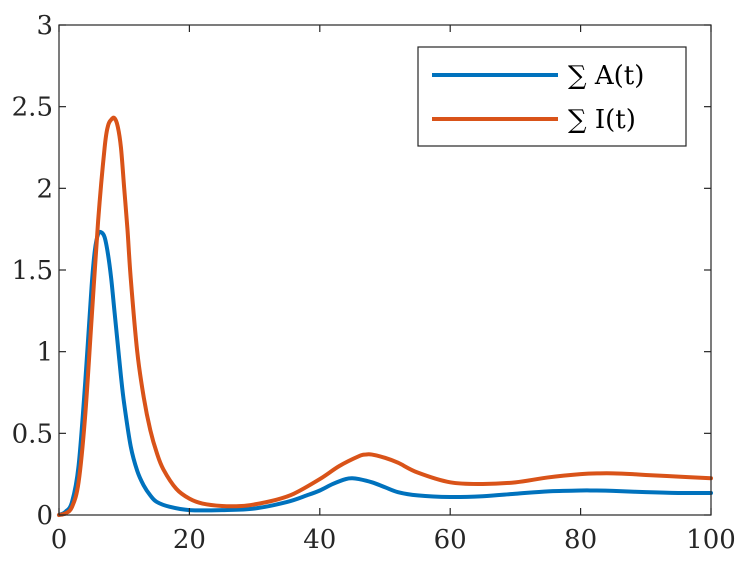  What do you see at coordinates (580, 540) in the screenshot?
I see `x-tick-label: 80` at bounding box center [580, 540].